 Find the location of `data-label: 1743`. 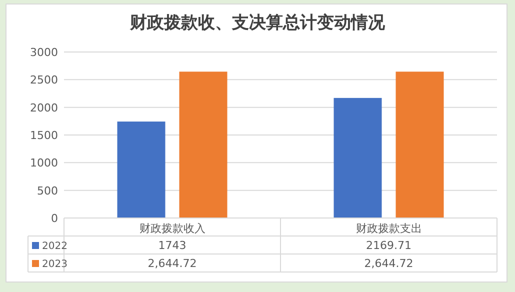

data-label: 1743 is located at coordinates (172, 245).